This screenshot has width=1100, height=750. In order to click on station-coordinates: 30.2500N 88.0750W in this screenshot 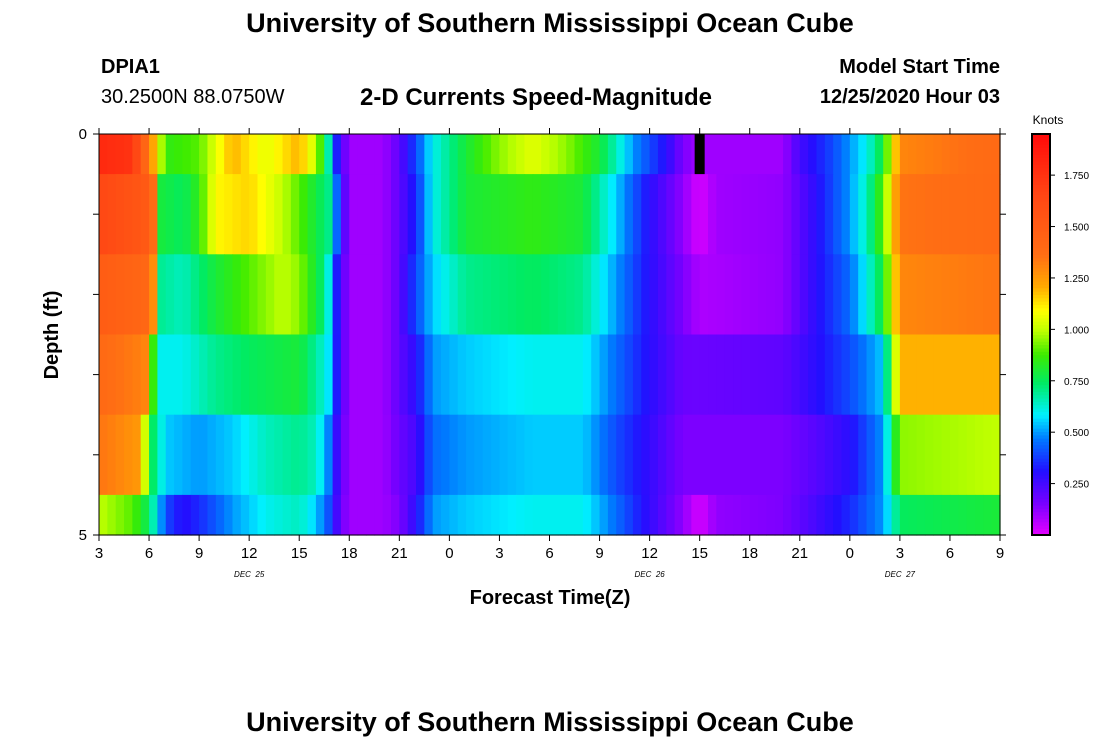, I will do `click(193, 97)`.